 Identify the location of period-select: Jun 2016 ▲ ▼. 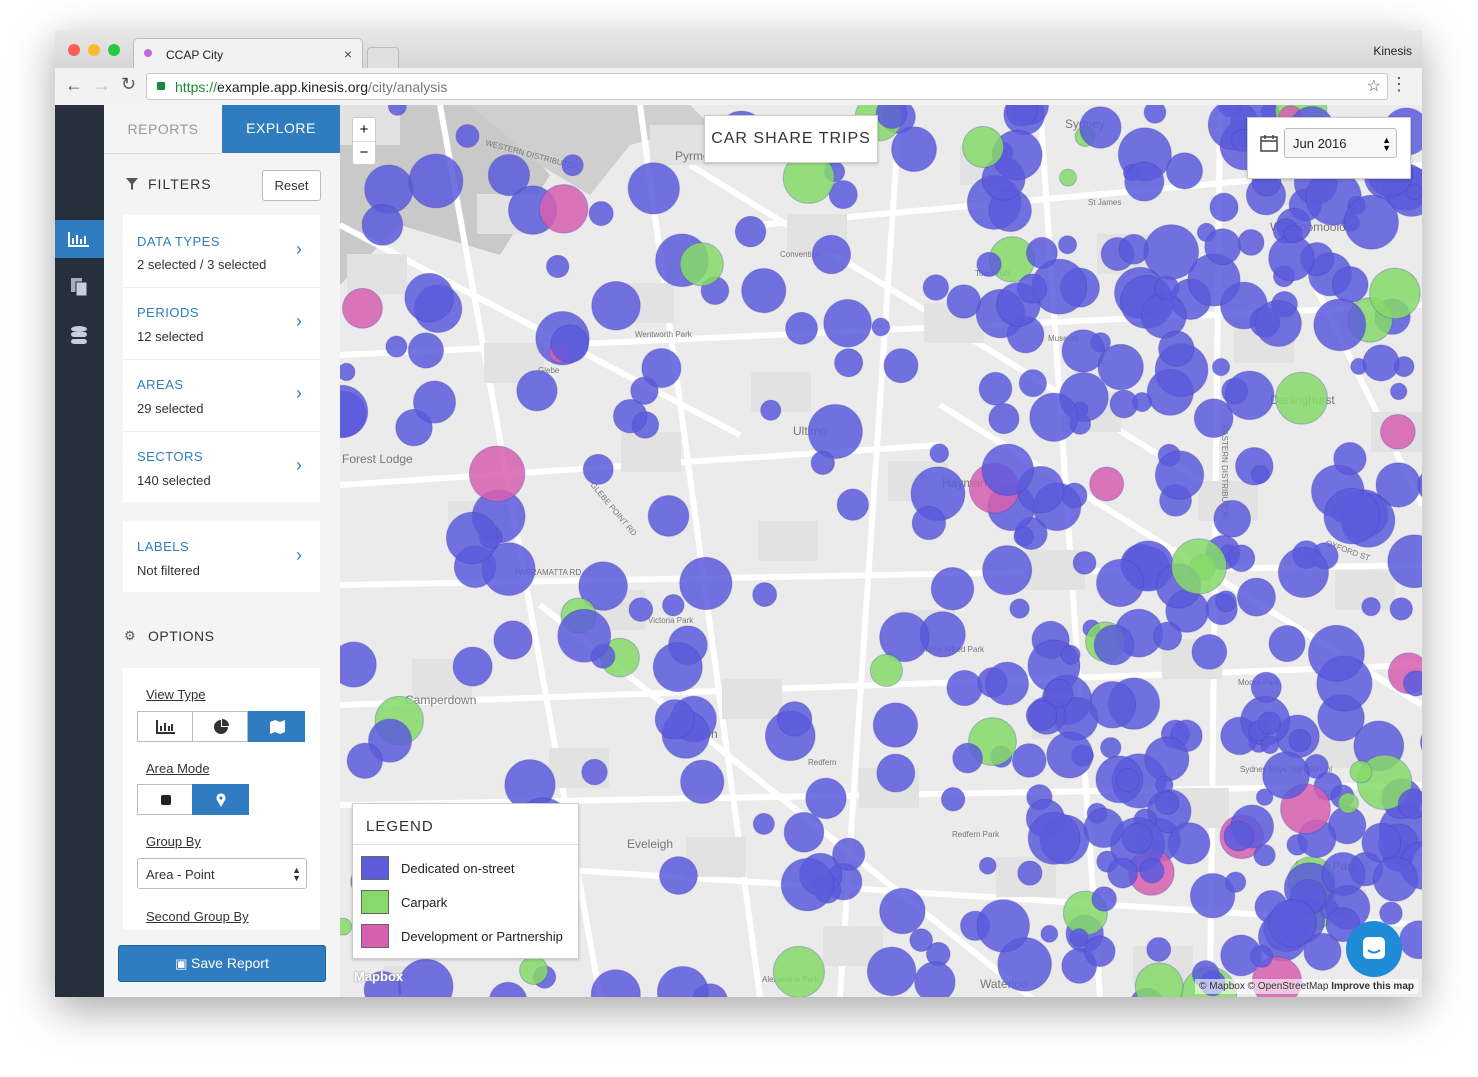
(1340, 143).